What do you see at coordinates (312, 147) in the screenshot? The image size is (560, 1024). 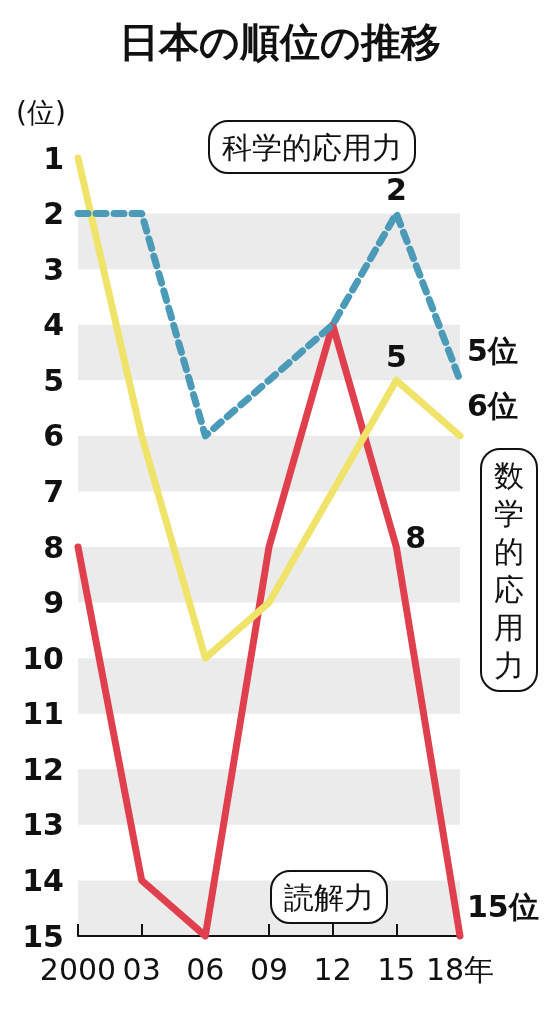 I see `series-label: 科学的応用力` at bounding box center [312, 147].